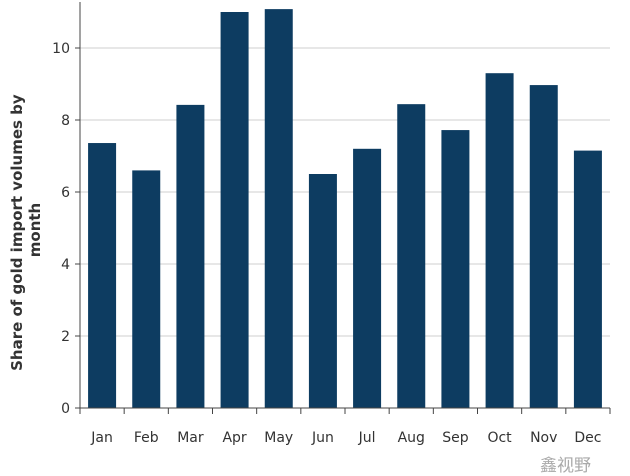 This screenshot has width=630, height=476. Describe the element at coordinates (587, 438) in the screenshot. I see `x-tick-label: Dec` at that location.